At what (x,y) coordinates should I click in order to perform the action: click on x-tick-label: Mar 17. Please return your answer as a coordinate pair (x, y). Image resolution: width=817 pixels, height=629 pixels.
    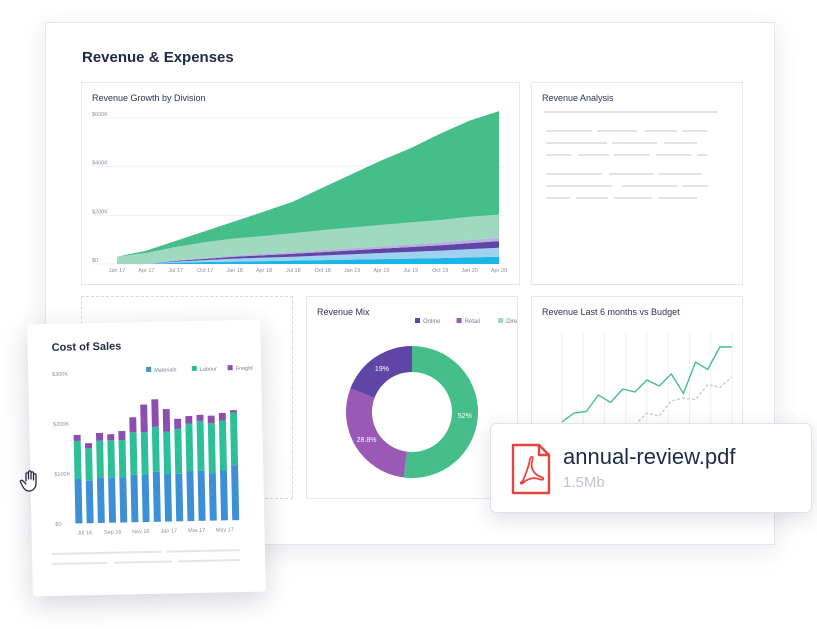
    Looking at the image, I should click on (196, 531).